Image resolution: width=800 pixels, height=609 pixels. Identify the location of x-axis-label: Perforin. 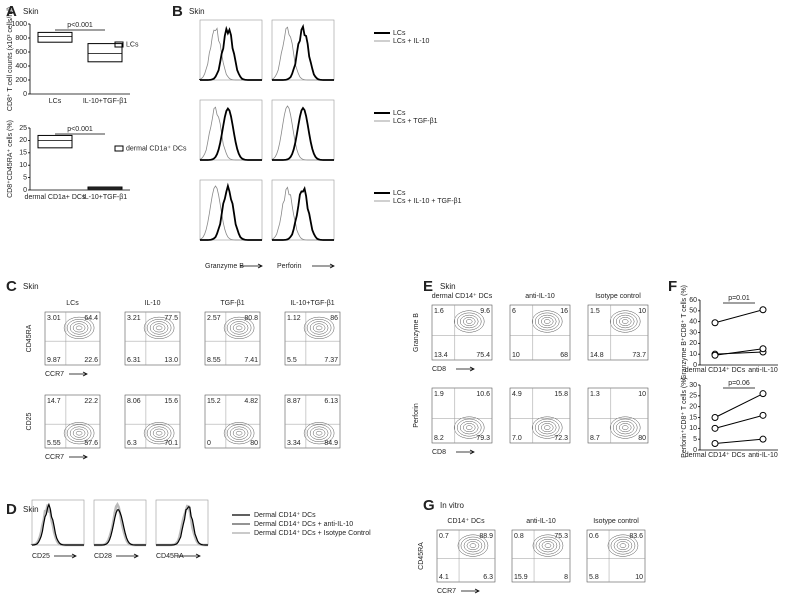
(289, 266).